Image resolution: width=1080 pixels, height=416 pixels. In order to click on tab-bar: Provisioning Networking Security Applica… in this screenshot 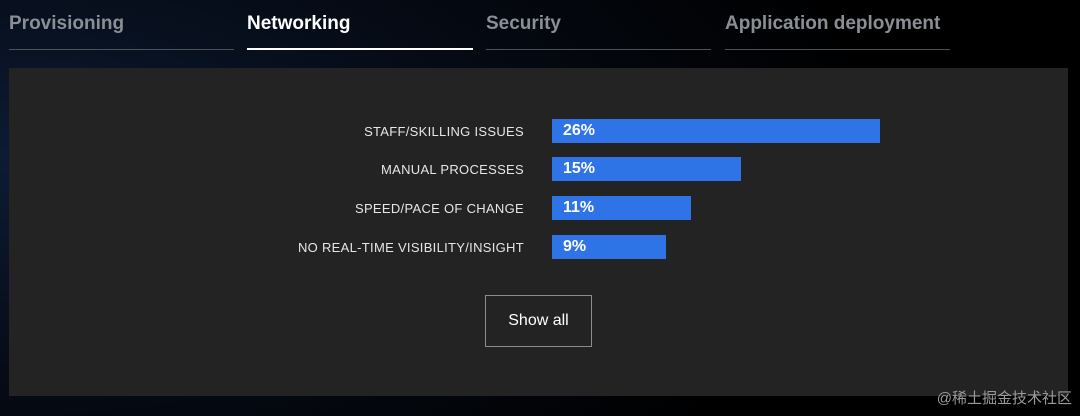, I will do `click(540, 26)`.